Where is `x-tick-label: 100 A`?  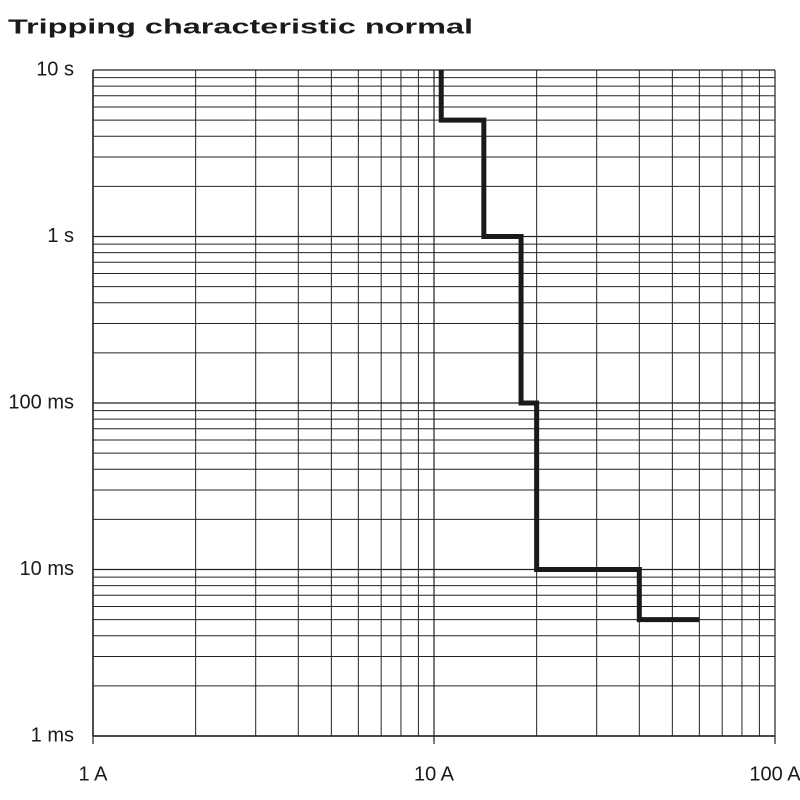 x-tick-label: 100 A is located at coordinates (774, 774).